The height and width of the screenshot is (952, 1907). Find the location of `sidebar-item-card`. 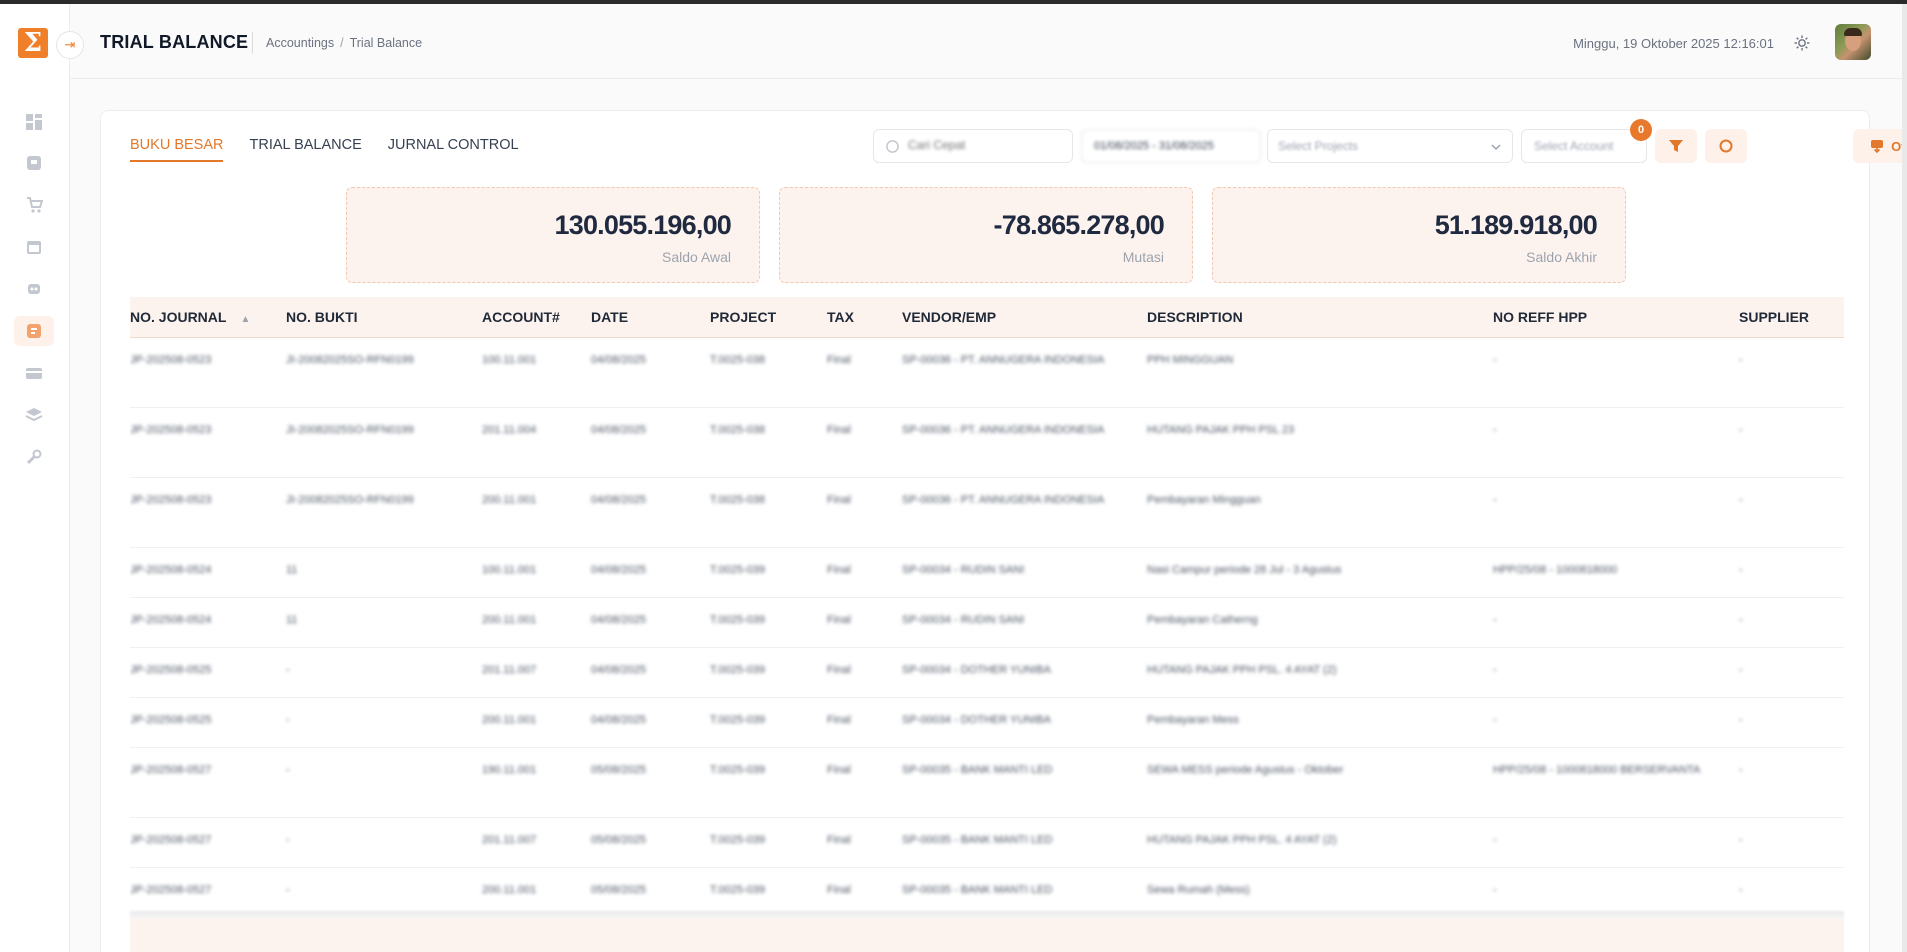

sidebar-item-card is located at coordinates (34, 373).